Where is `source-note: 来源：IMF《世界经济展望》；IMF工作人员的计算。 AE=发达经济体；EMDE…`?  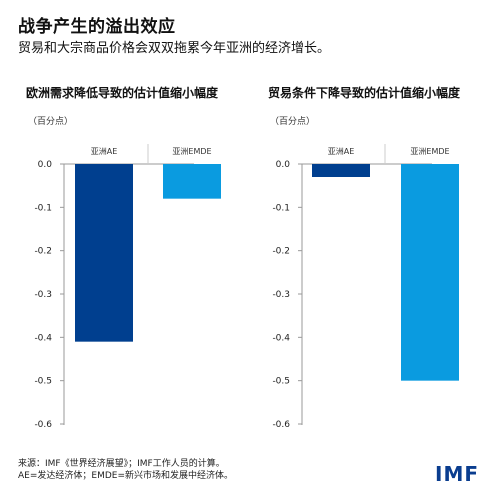
source-note: 来源：IMF《世界经济展望》；IMF工作人员的计算。 AE=发达经济体；EMDE… is located at coordinates (125, 470).